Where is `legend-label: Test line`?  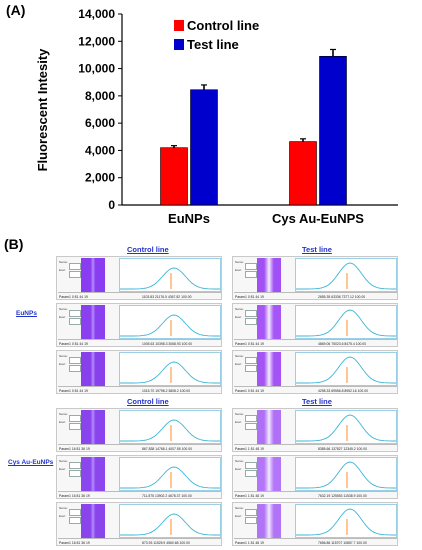 legend-label: Test line is located at coordinates (213, 44).